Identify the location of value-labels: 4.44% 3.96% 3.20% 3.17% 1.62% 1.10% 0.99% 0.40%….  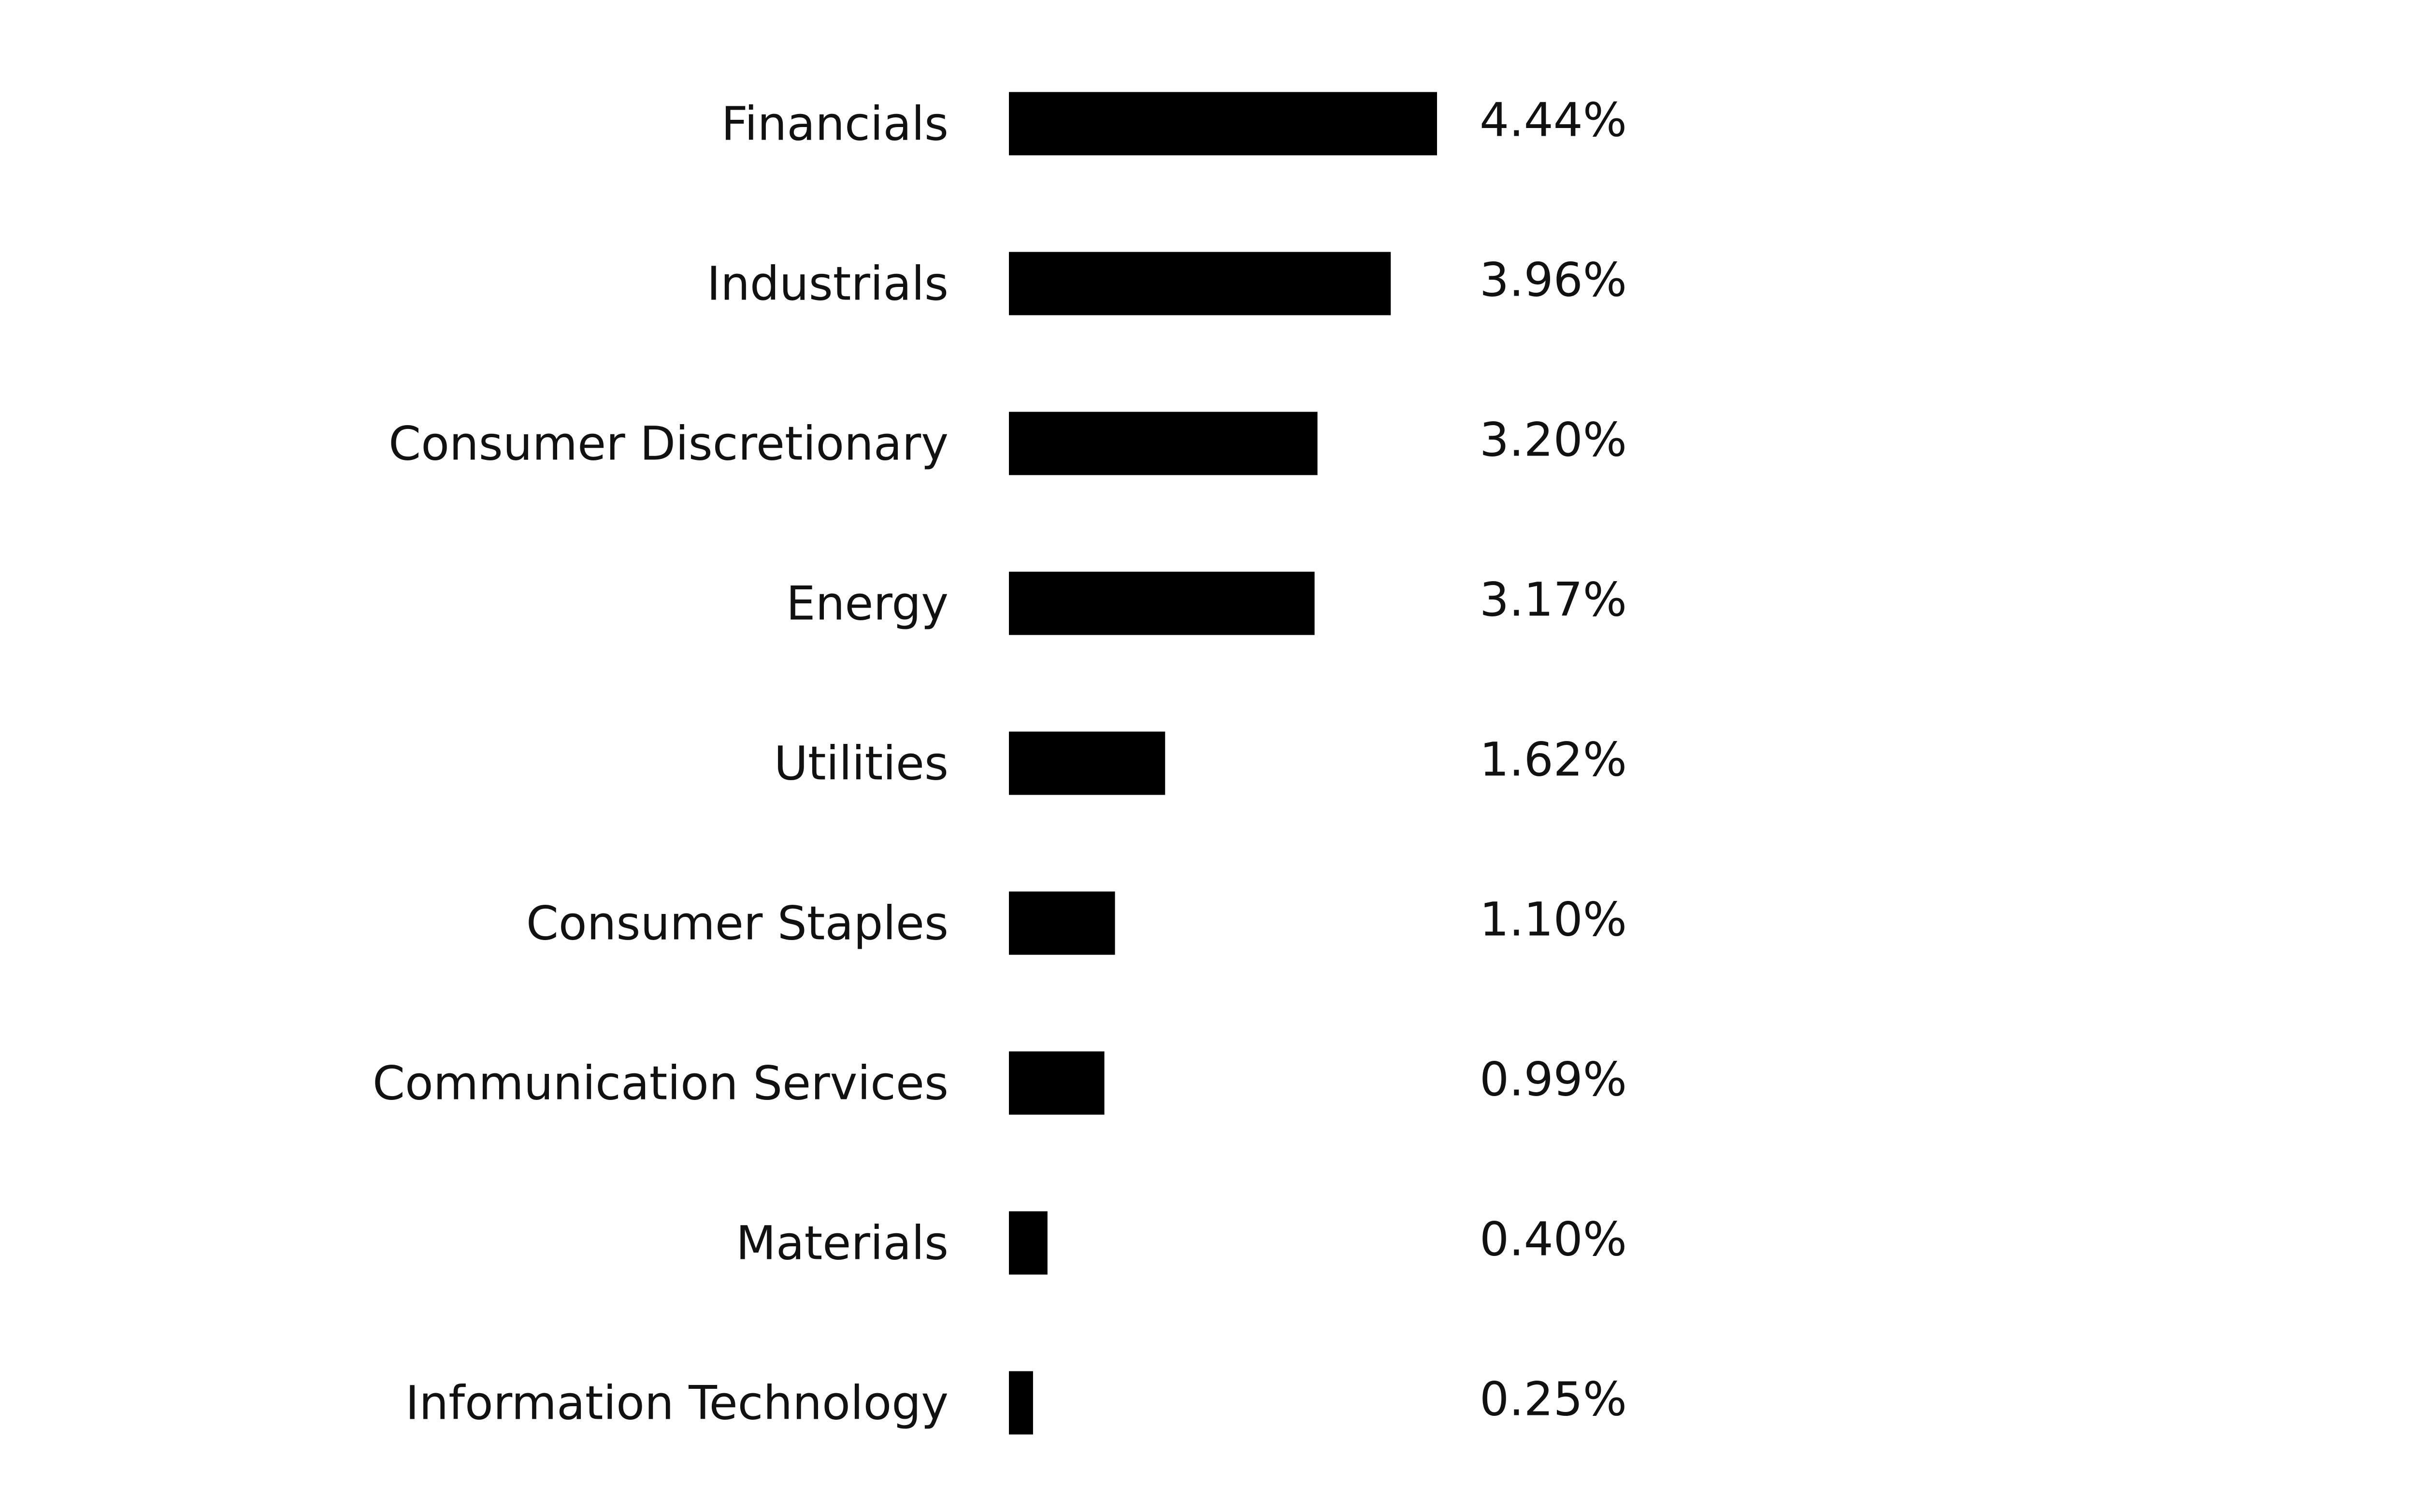
(1553, 759).